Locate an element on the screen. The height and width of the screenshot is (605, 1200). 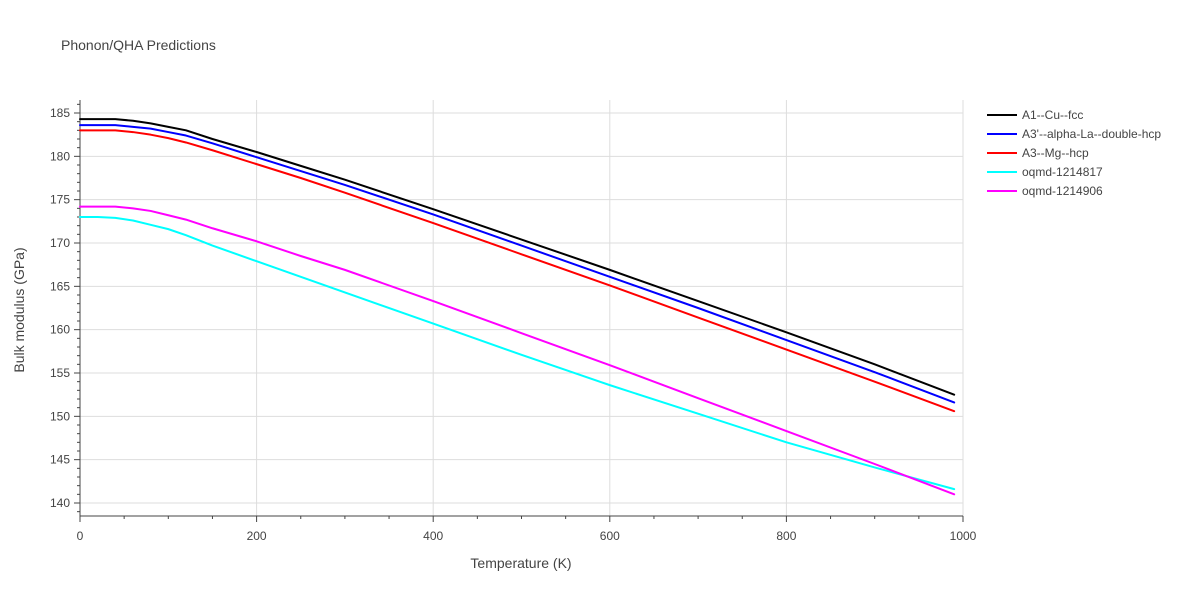
legend-label: oqmd-1214906 is located at coordinates (1062, 191).